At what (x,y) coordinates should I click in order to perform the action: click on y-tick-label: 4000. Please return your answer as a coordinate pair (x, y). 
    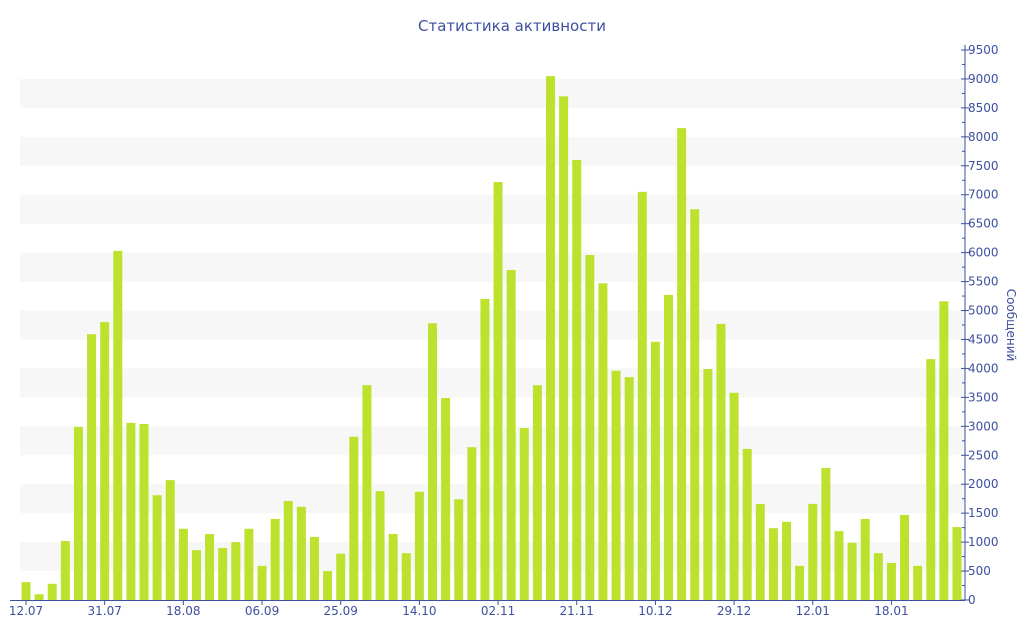
    Looking at the image, I should click on (983, 368).